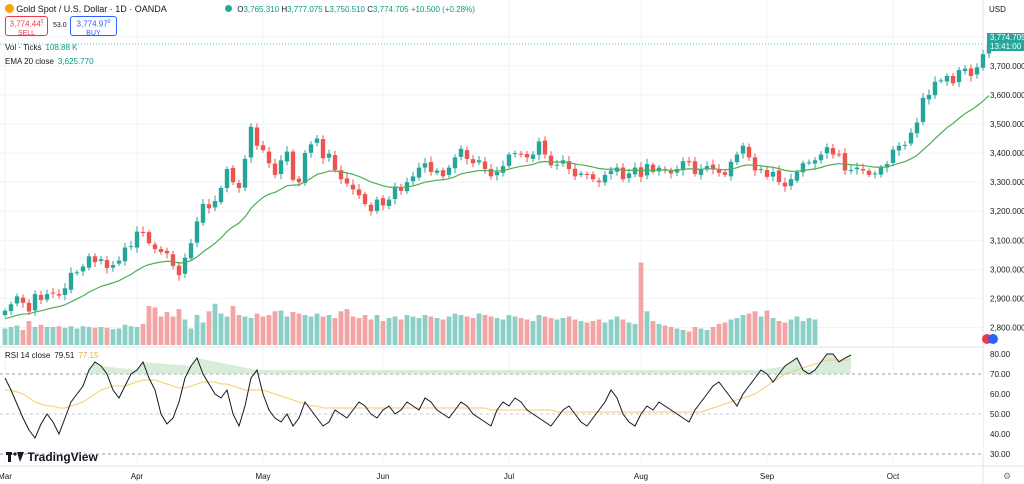 This screenshot has height=484, width=1024. I want to click on time-tick-label: Jun, so click(383, 476).